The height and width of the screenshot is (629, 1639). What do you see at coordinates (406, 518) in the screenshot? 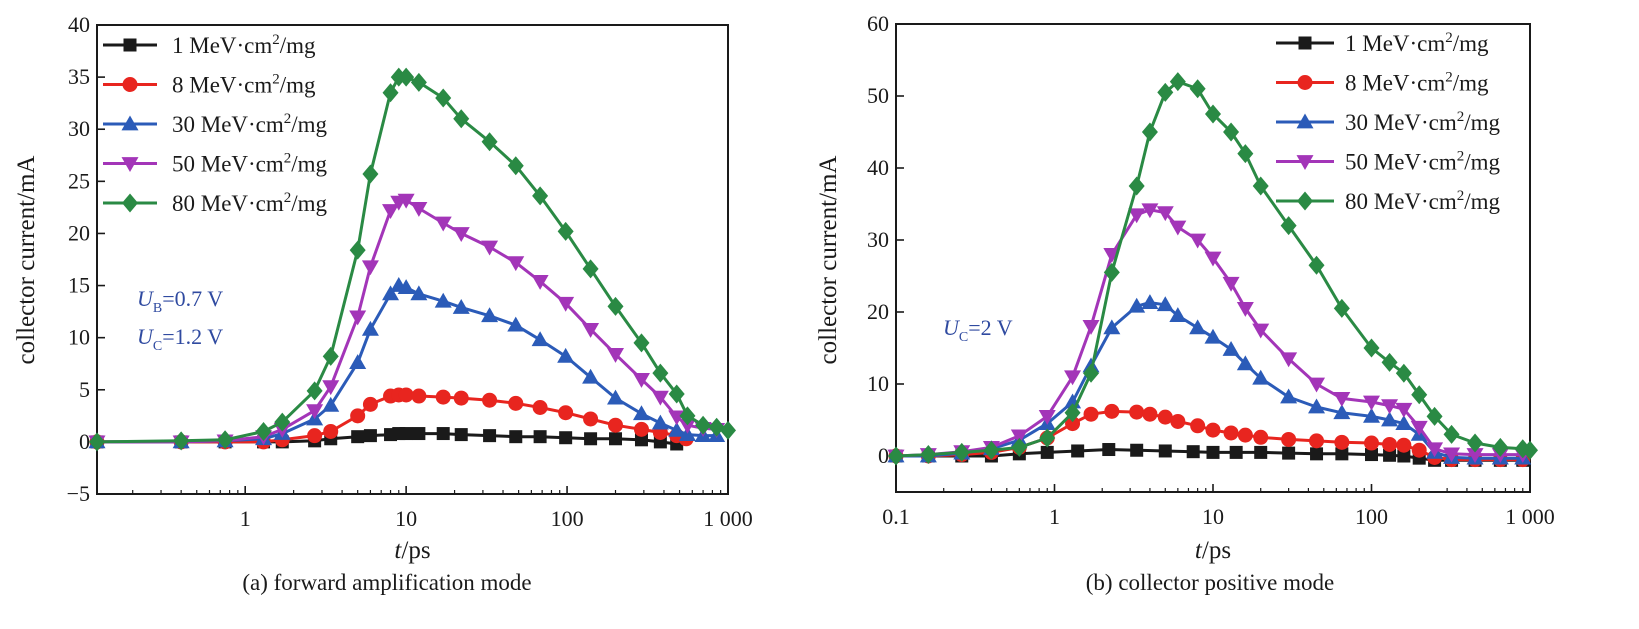
I see `x-tick-label: 10` at bounding box center [406, 518].